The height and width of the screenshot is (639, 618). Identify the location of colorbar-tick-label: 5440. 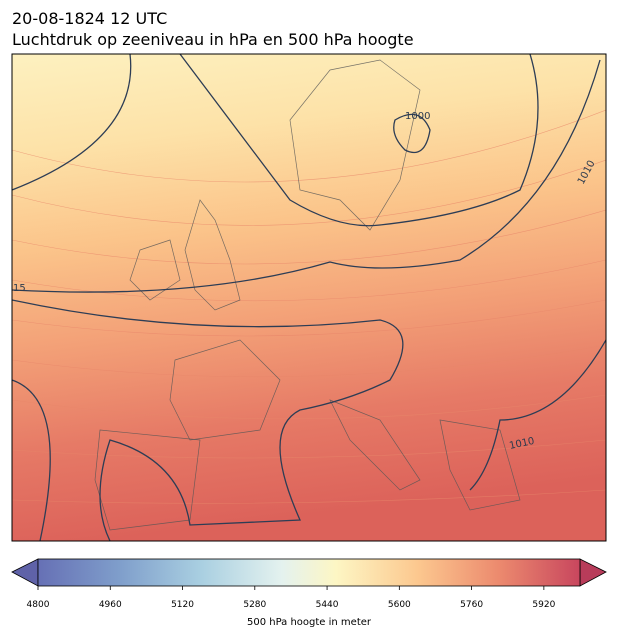
(327, 605).